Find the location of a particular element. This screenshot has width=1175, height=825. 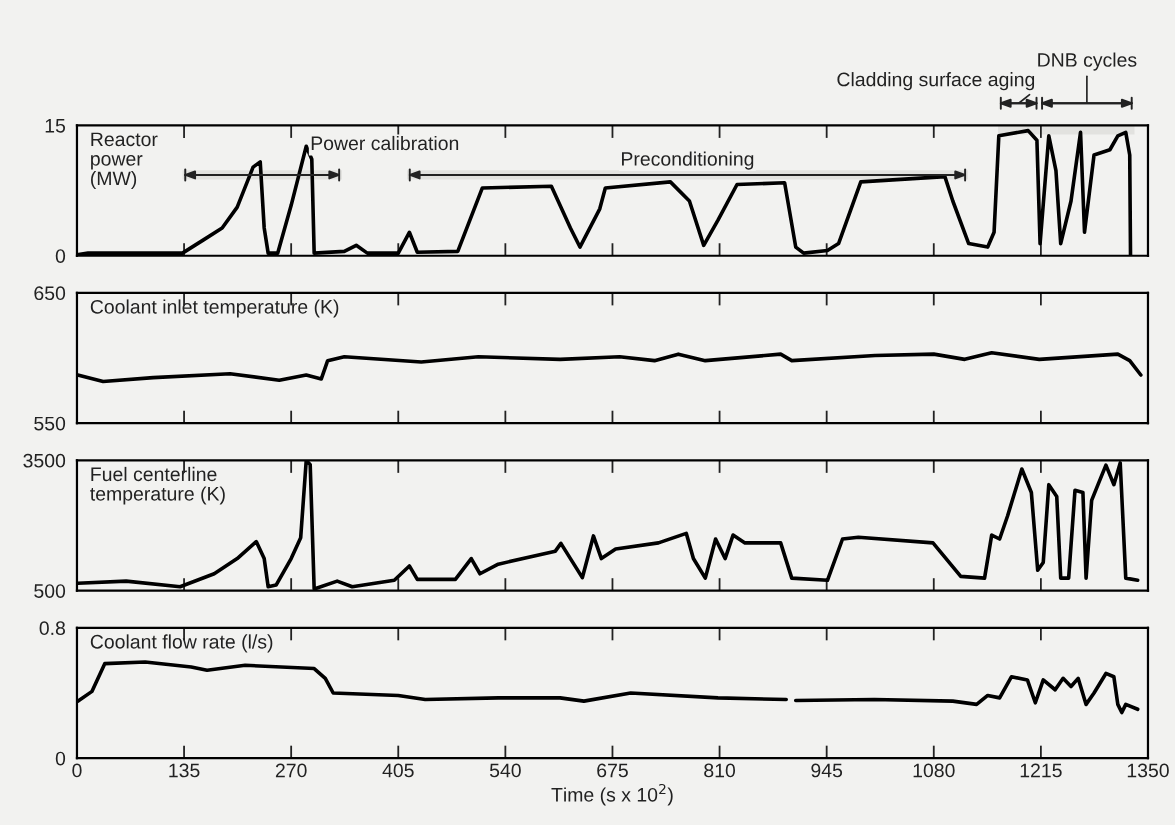

x-tick-label: 1215 is located at coordinates (1041, 770).